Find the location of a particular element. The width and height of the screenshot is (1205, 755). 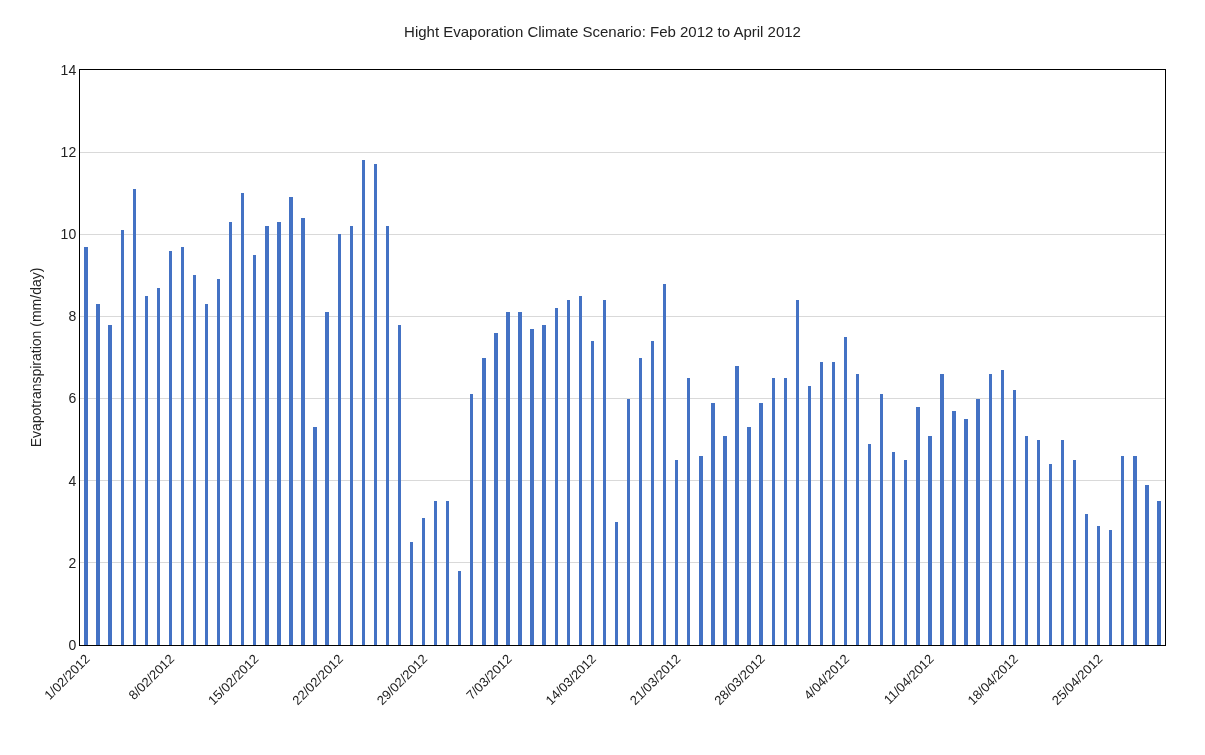

y-tick-label: 14 is located at coordinates (68, 69).